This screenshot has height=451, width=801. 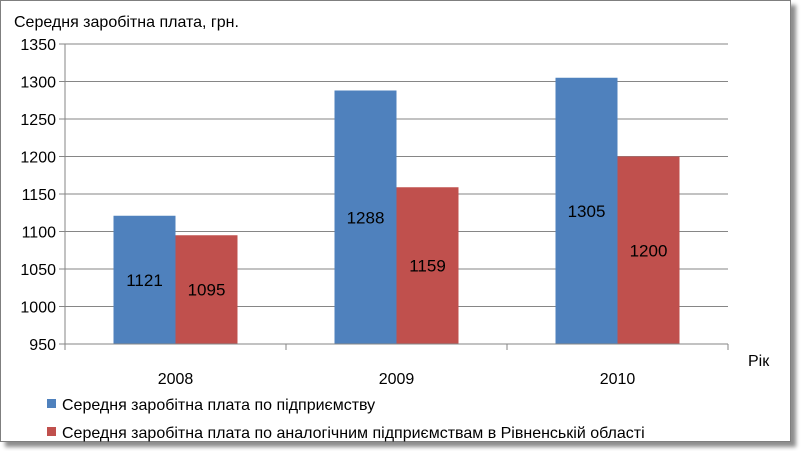 I want to click on data-label-series-2-2009: 1159, so click(x=427, y=266).